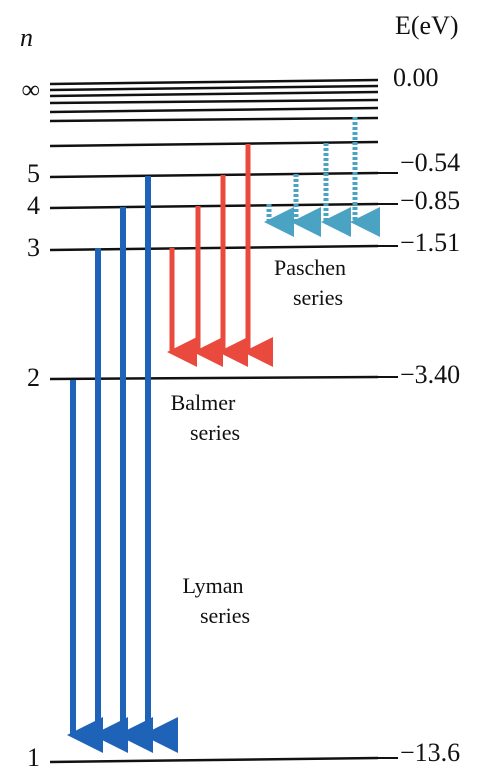  What do you see at coordinates (430, 162) in the screenshot?
I see `level-energy: −0.54` at bounding box center [430, 162].